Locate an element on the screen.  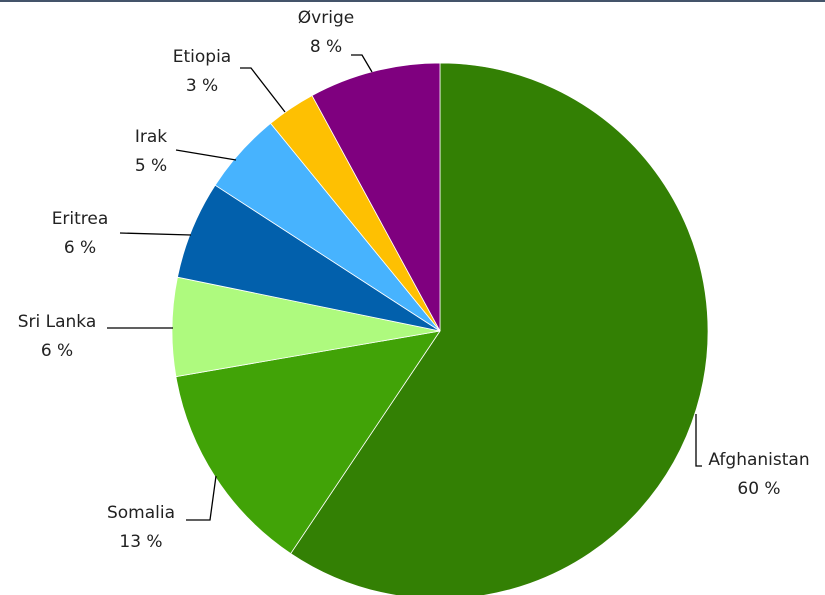
data-label-value-etiopia: 3 % is located at coordinates (202, 86).